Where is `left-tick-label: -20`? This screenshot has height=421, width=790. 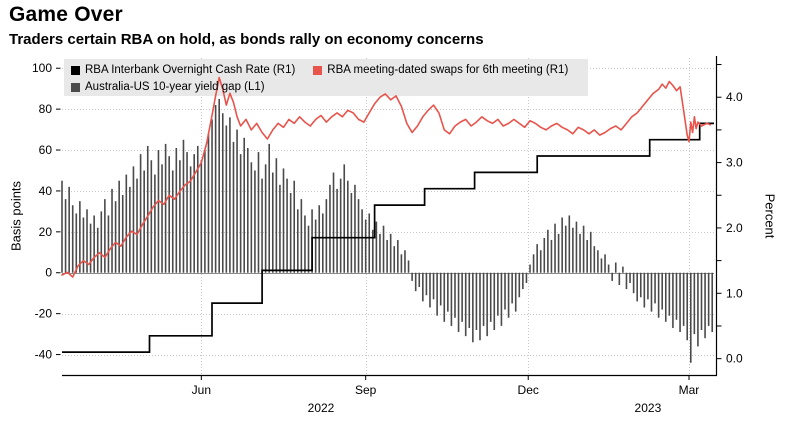 left-tick-label: -20 is located at coordinates (44, 314).